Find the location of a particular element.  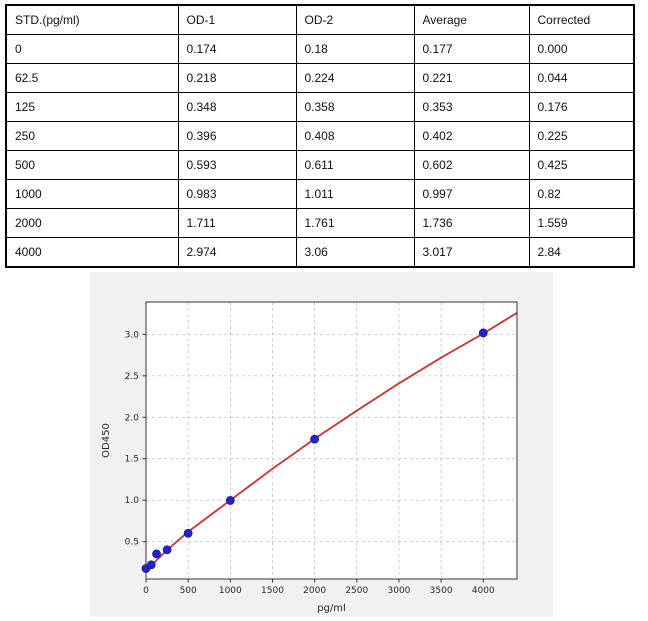

y-tick-label: 0.5 is located at coordinates (132, 543).